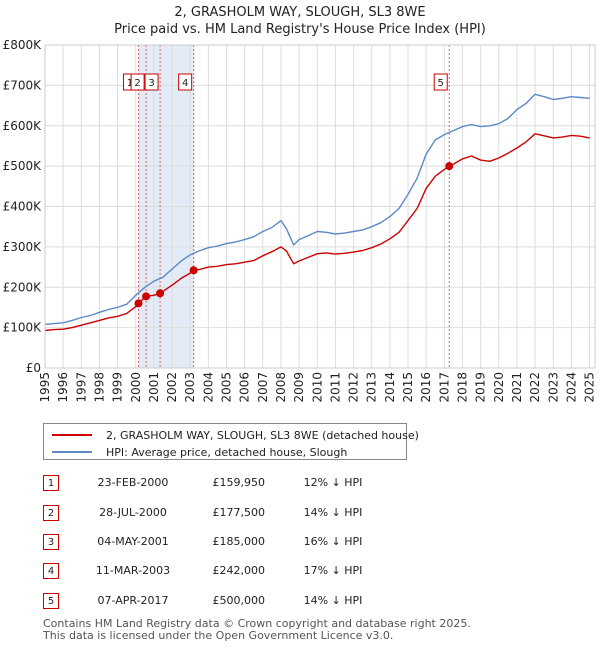 This screenshot has height=650, width=600. Describe the element at coordinates (154, 387) in the screenshot. I see `x-tick-label: 2001` at that location.